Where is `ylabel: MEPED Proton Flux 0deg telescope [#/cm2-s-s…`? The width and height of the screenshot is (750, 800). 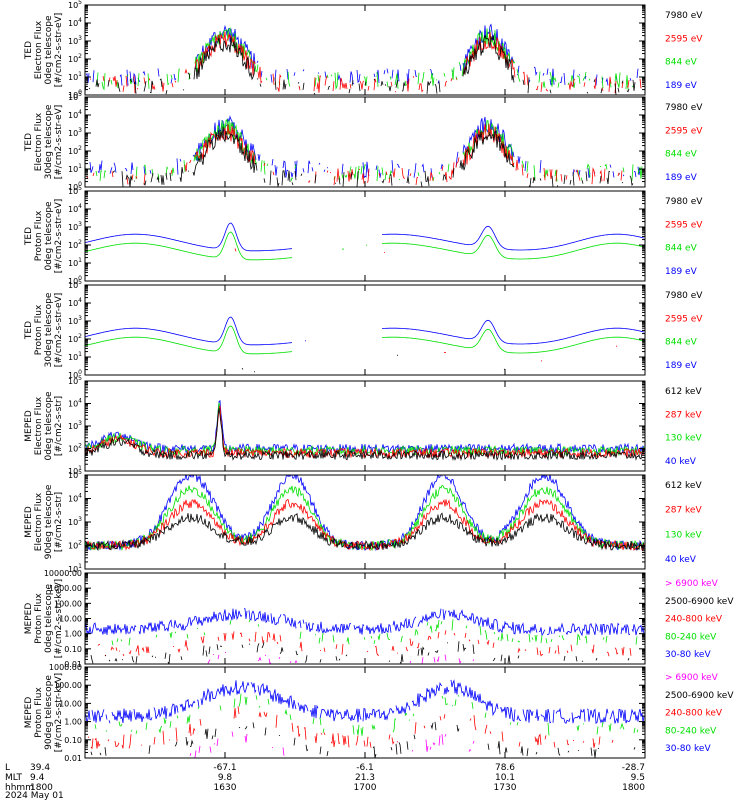 ylabel: MEPED Proton Flux 0deg telescope [#/cm2-s-s… is located at coordinates (44, 618).